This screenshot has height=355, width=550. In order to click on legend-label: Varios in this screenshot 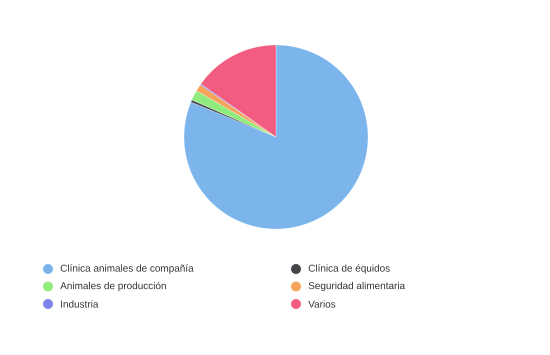, I will do `click(322, 304)`.